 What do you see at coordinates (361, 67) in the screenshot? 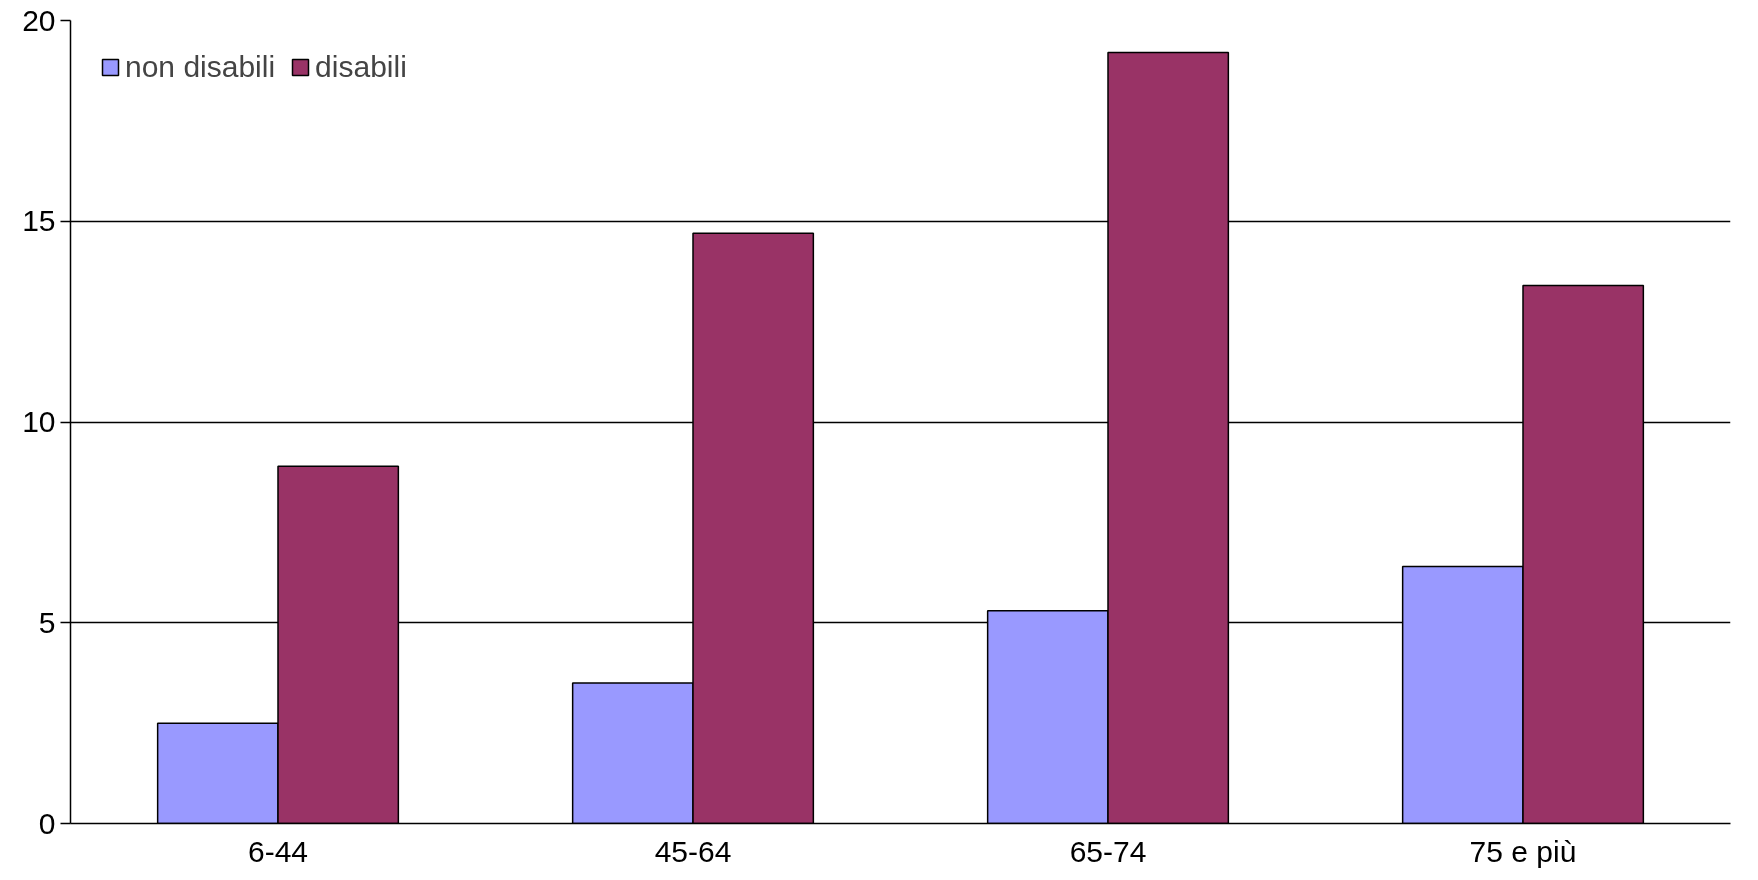
I see `legend-label: disabili` at bounding box center [361, 67].